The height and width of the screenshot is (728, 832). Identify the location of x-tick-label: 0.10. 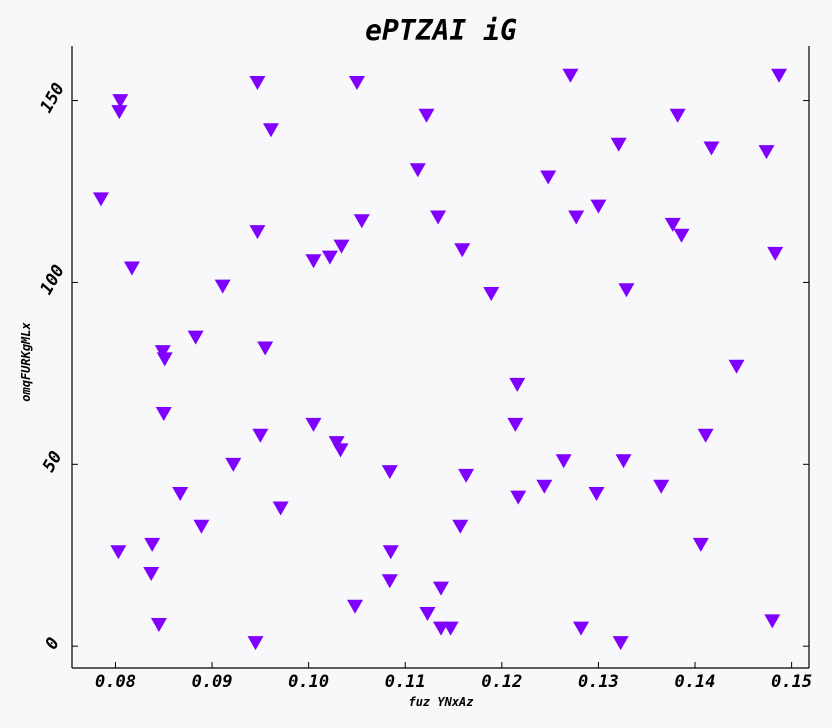
(308, 682).